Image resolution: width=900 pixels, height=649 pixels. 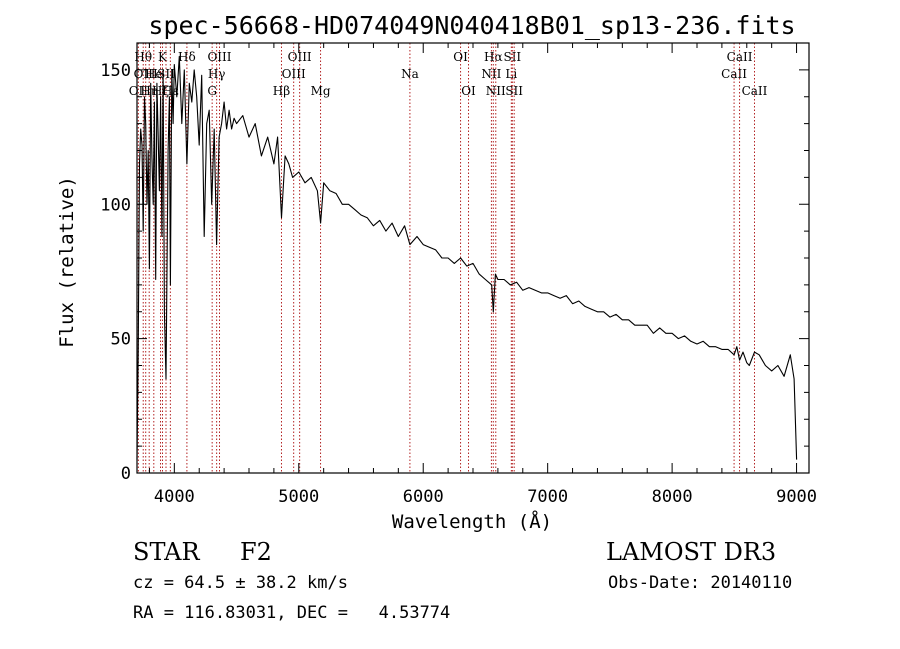 What do you see at coordinates (170, 91) in the screenshot?
I see `line-marker-label: Hε` at bounding box center [170, 91].